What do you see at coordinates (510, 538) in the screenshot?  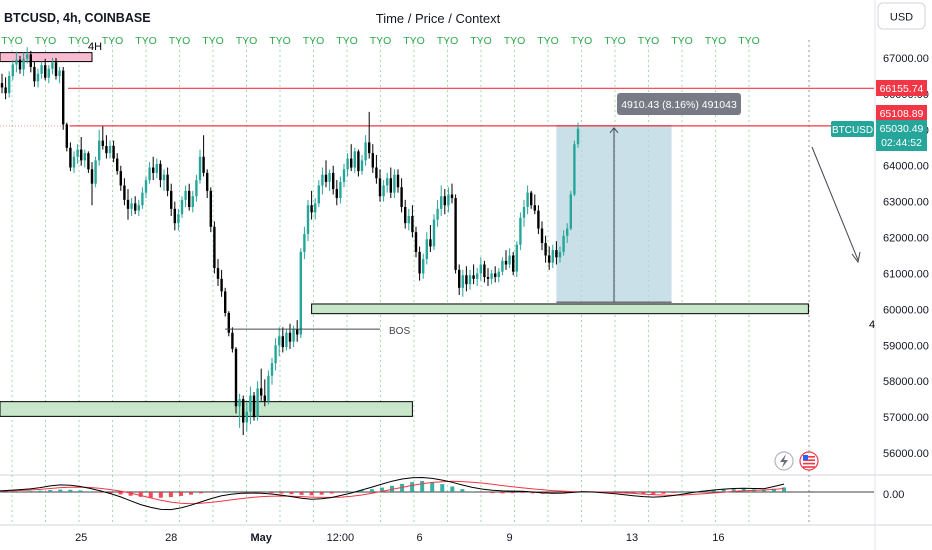 I see `time-tick-label: 9` at bounding box center [510, 538].